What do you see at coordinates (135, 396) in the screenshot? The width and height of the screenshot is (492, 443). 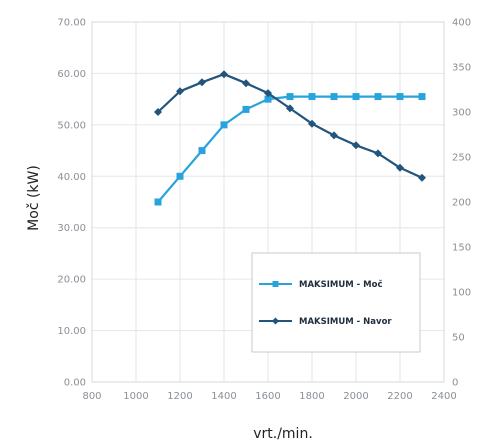 I see `x-tick-label: 1000` at bounding box center [135, 396].